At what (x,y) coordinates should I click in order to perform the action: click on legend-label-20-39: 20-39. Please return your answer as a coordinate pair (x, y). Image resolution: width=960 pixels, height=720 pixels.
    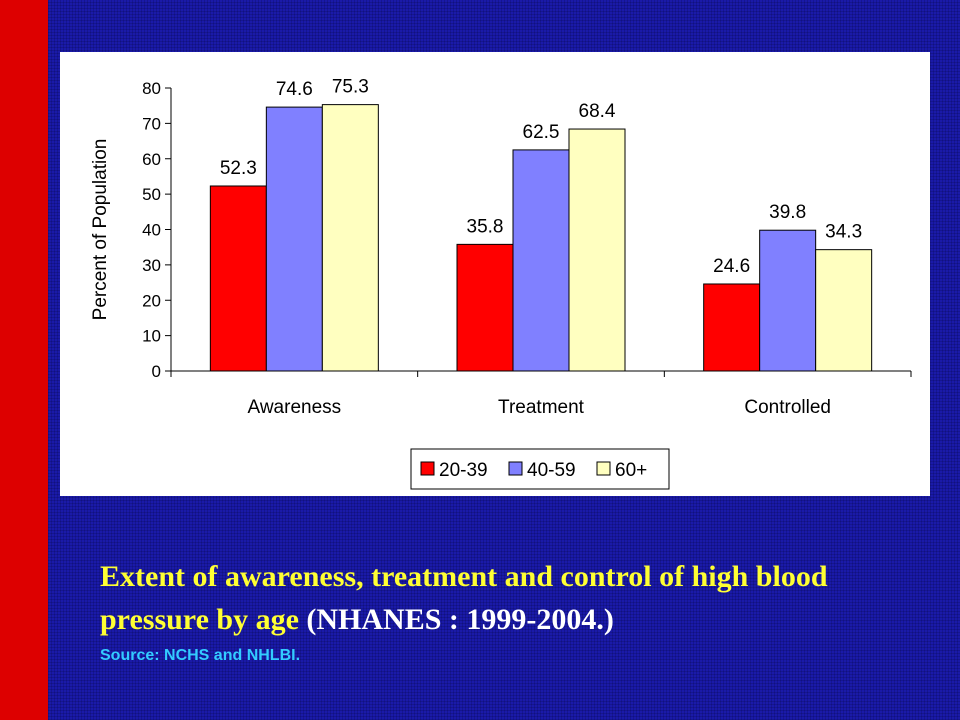
    Looking at the image, I should click on (463, 470).